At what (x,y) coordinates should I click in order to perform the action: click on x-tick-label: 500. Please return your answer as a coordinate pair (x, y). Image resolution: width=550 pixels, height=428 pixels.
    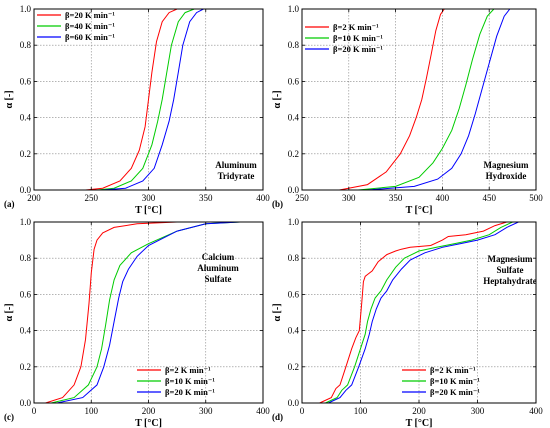
    Looking at the image, I should click on (536, 198).